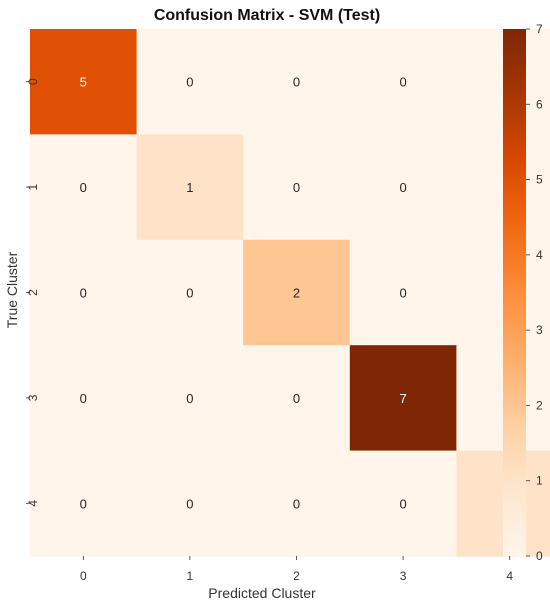 Image resolution: width=550 pixels, height=606 pixels. Describe the element at coordinates (539, 29) in the screenshot. I see `colorbar-tick-label: 7` at that location.